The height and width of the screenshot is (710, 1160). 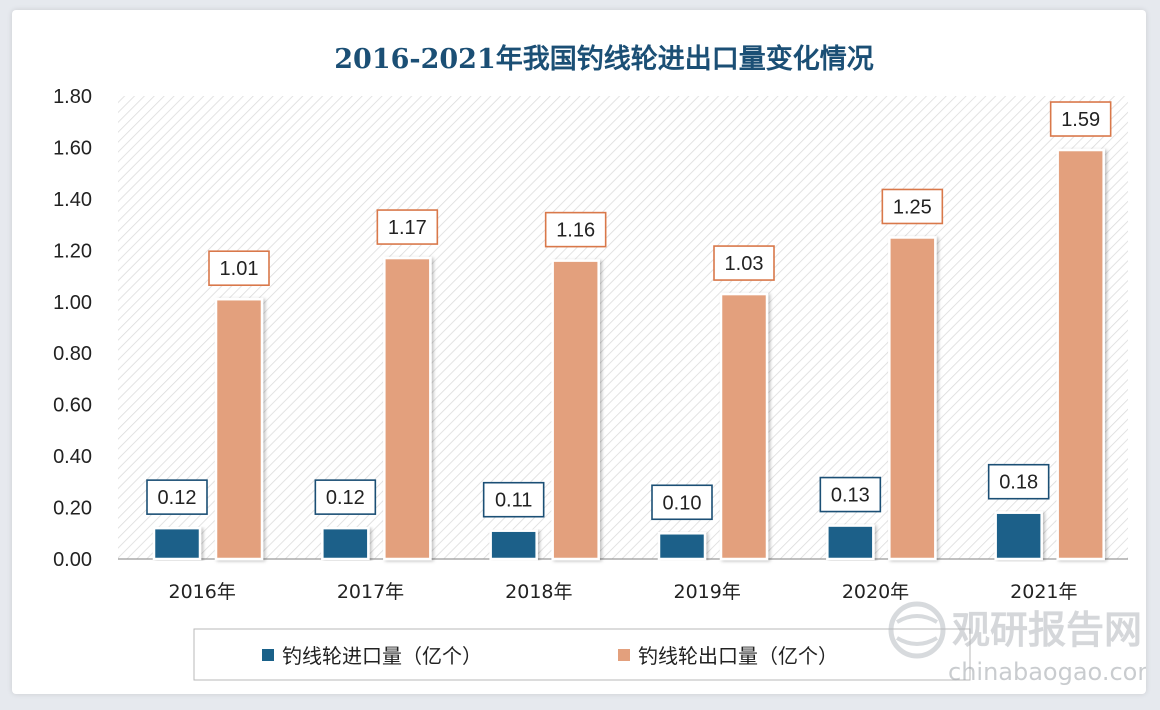 I want to click on data-label: 0.11, so click(x=513, y=501).